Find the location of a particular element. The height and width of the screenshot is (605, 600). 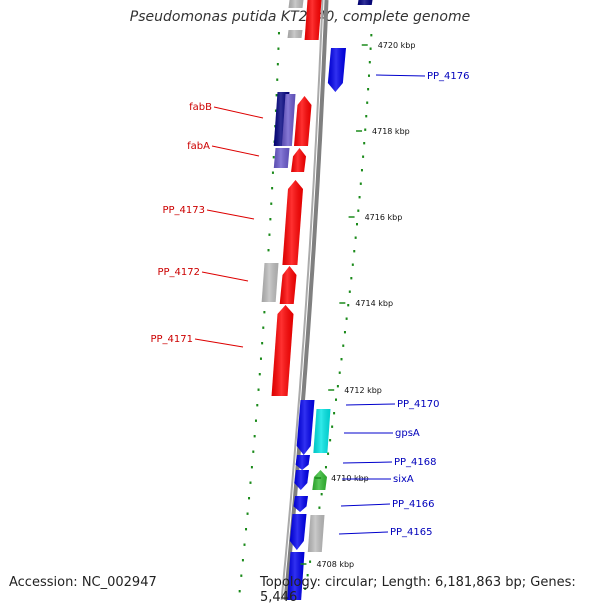

gene-label-PP_4171: PP_4171 is located at coordinates (197, 341).